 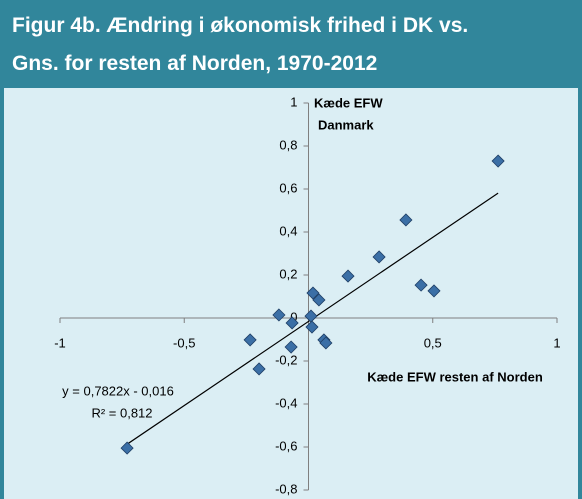 I want to click on trend-r2: R² = 0,812, so click(x=121, y=412).